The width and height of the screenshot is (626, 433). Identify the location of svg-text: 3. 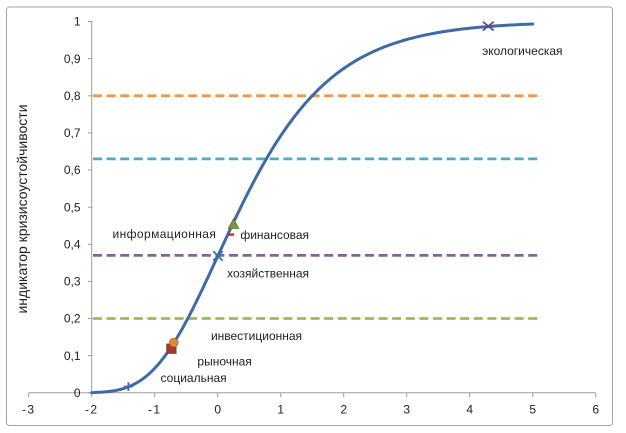
(406, 410).